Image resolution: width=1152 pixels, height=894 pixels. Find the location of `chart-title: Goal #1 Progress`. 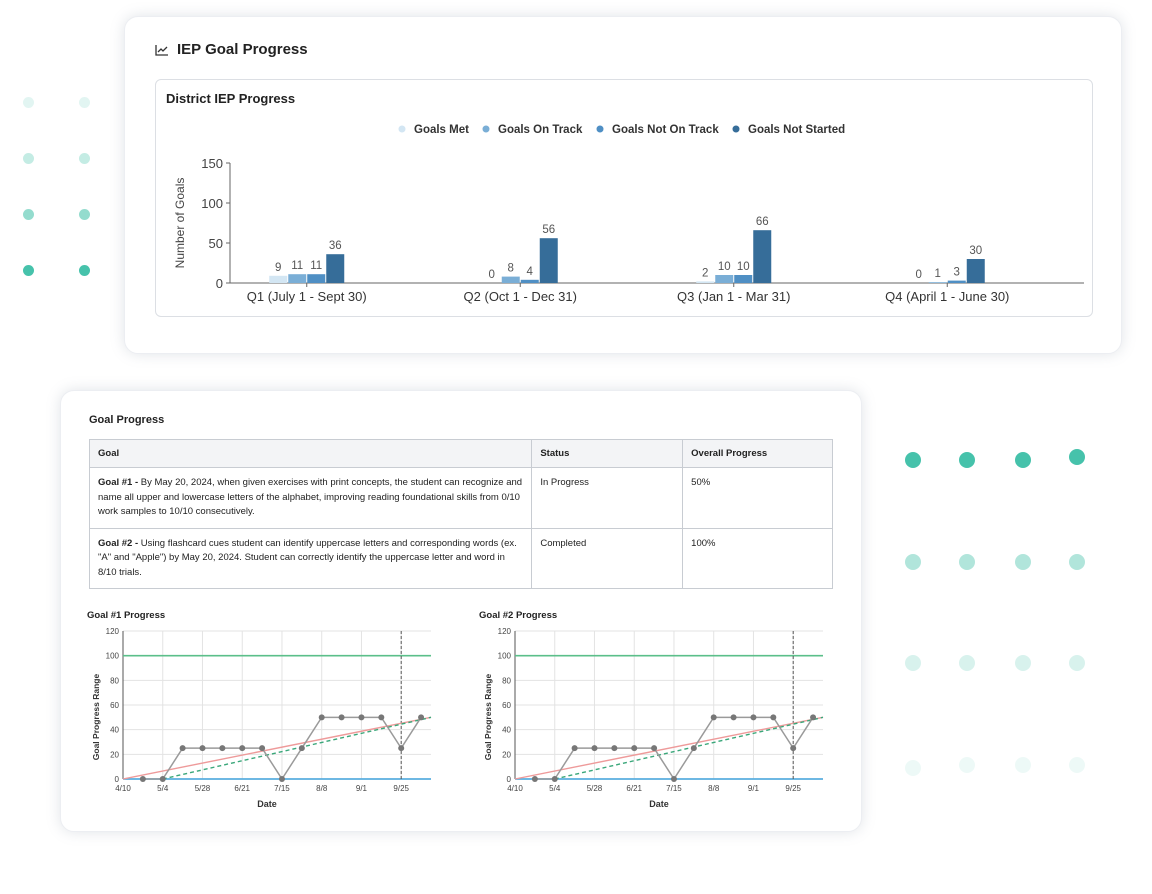

chart-title: Goal #1 Progress is located at coordinates (126, 615).